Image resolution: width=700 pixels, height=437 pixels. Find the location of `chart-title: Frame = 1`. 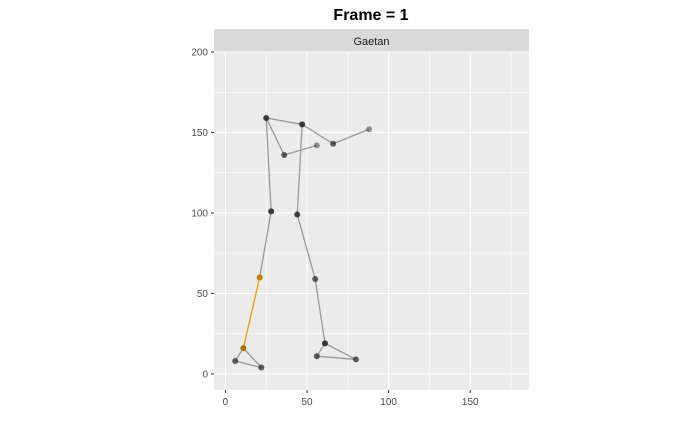

chart-title: Frame = 1 is located at coordinates (370, 15).